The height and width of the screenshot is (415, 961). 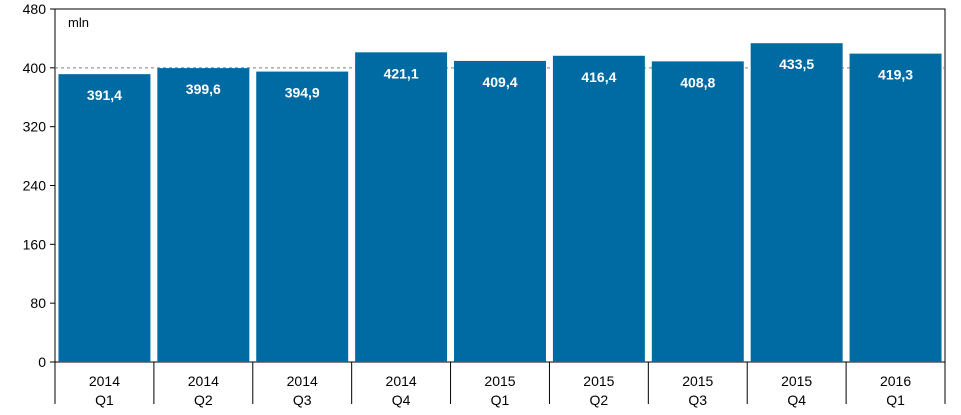 What do you see at coordinates (35, 68) in the screenshot?
I see `y-tick-label: 400` at bounding box center [35, 68].